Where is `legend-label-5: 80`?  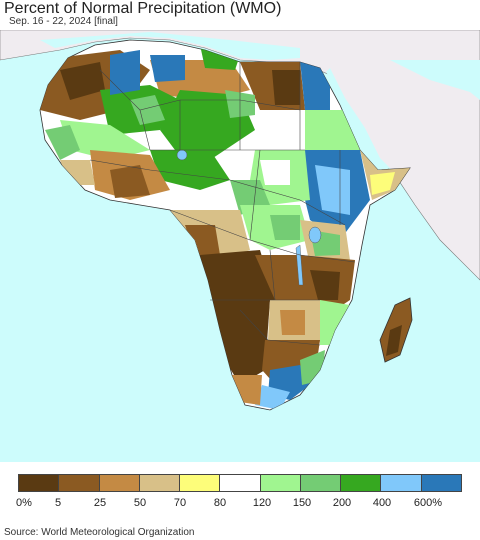
legend-label-5: 80 is located at coordinates (220, 503).